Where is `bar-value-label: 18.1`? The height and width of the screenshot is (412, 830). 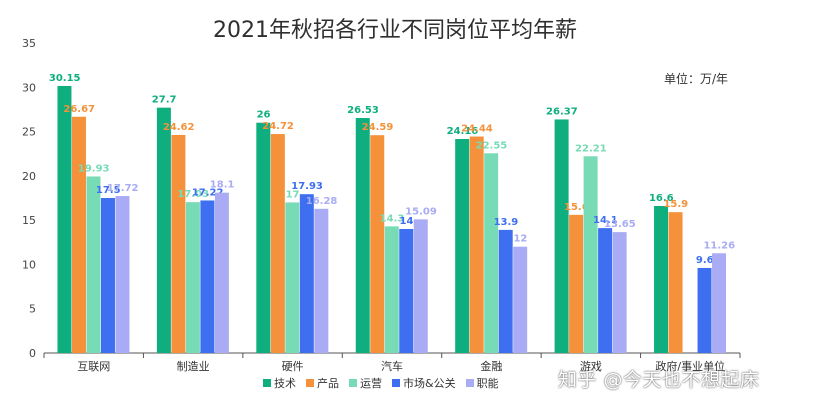
bar-value-label: 18.1 is located at coordinates (222, 185).